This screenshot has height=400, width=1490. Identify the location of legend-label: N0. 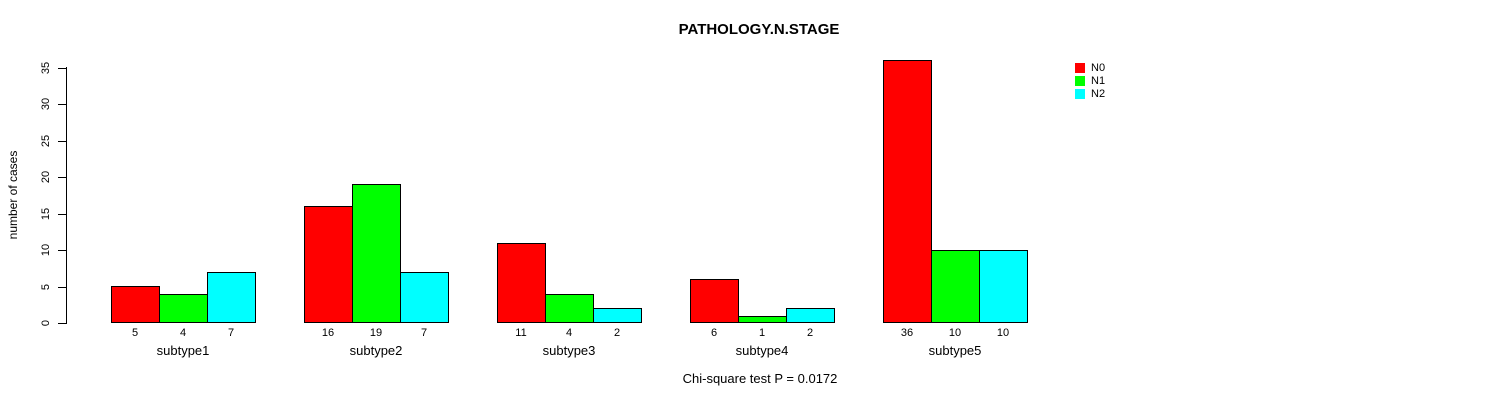
(1098, 68).